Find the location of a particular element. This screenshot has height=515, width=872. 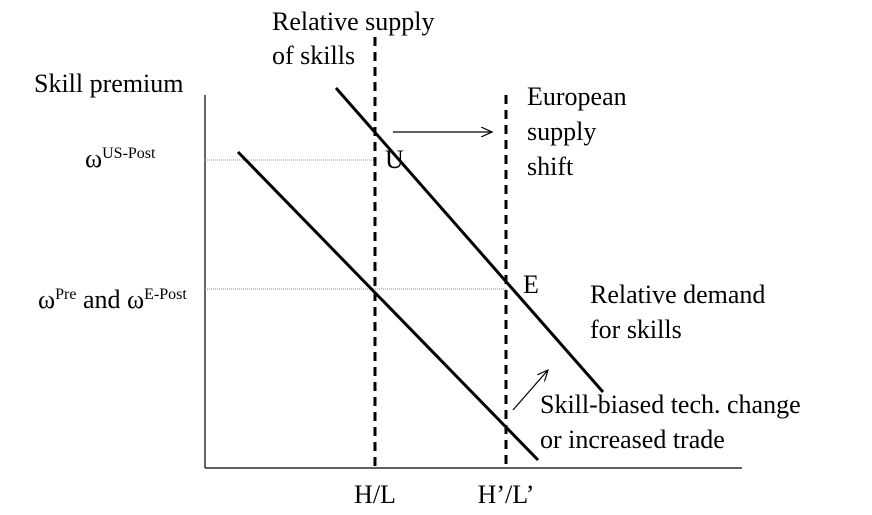

cause-label: Skill-biased tech. change is located at coordinates (670, 404).